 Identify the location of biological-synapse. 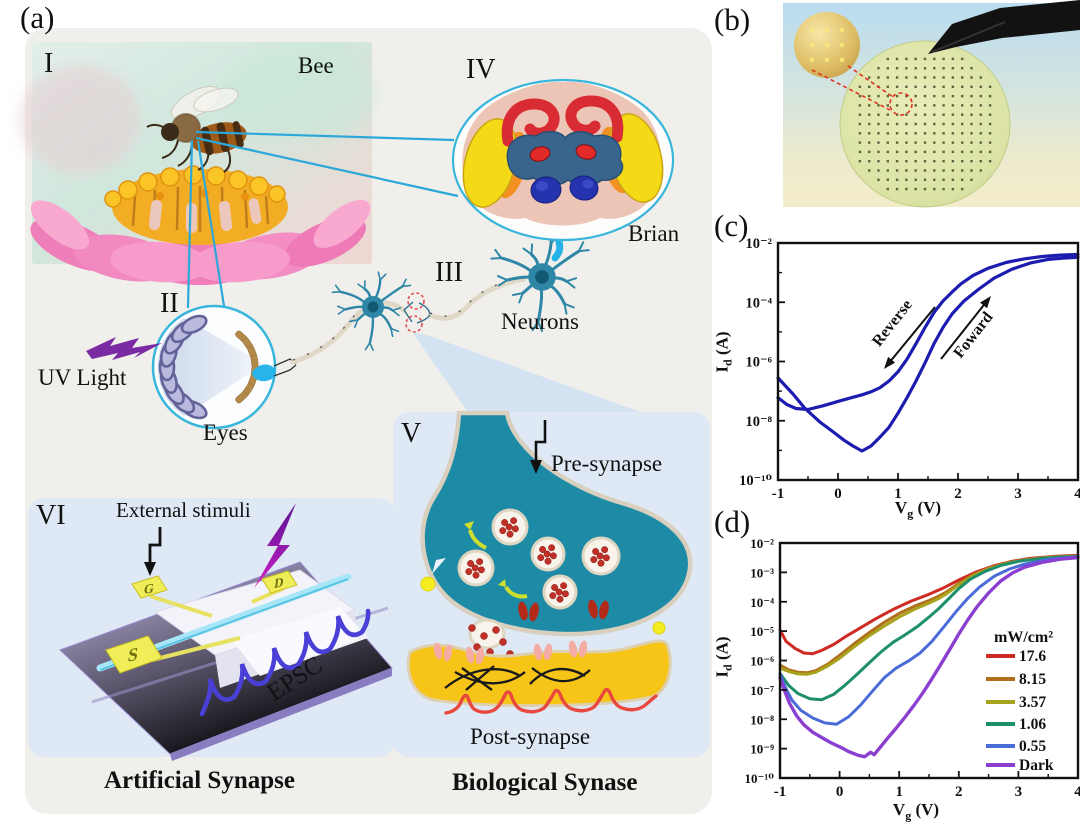
(549, 562).